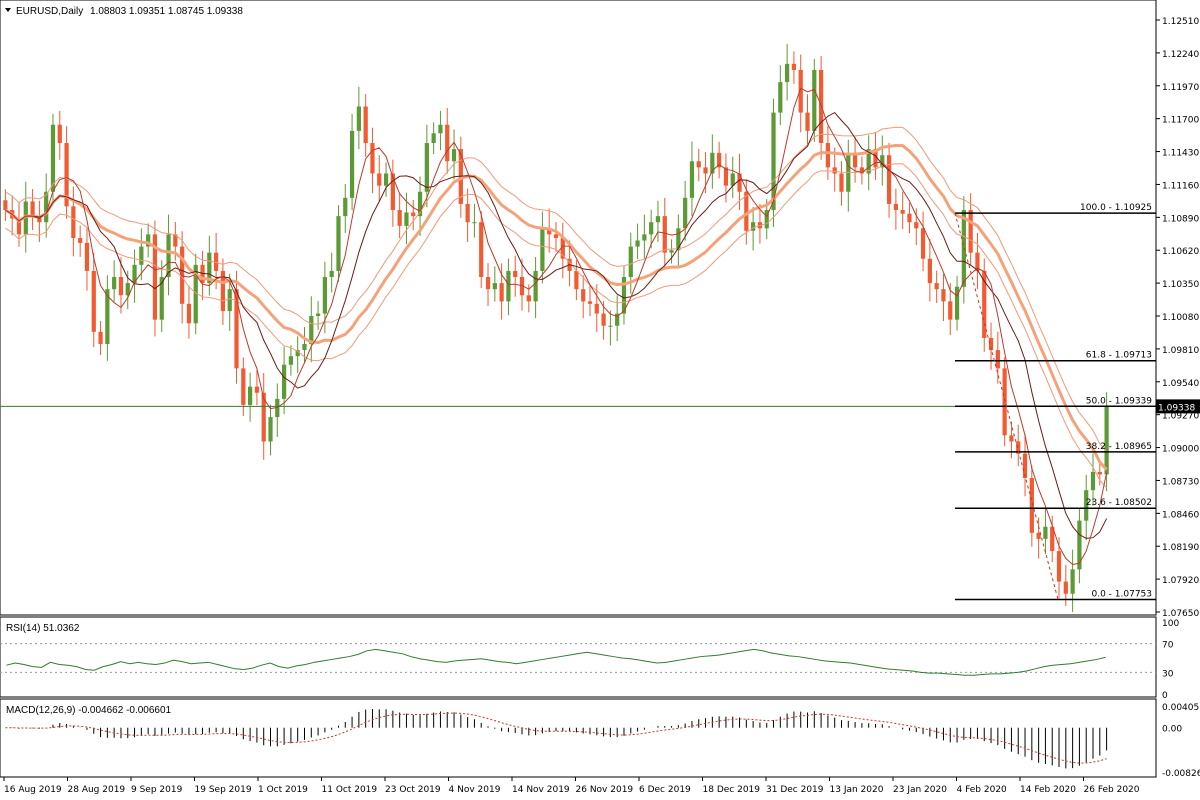 The height and width of the screenshot is (800, 1200). I want to click on time-tick-label: 16 Aug 2019, so click(33, 790).